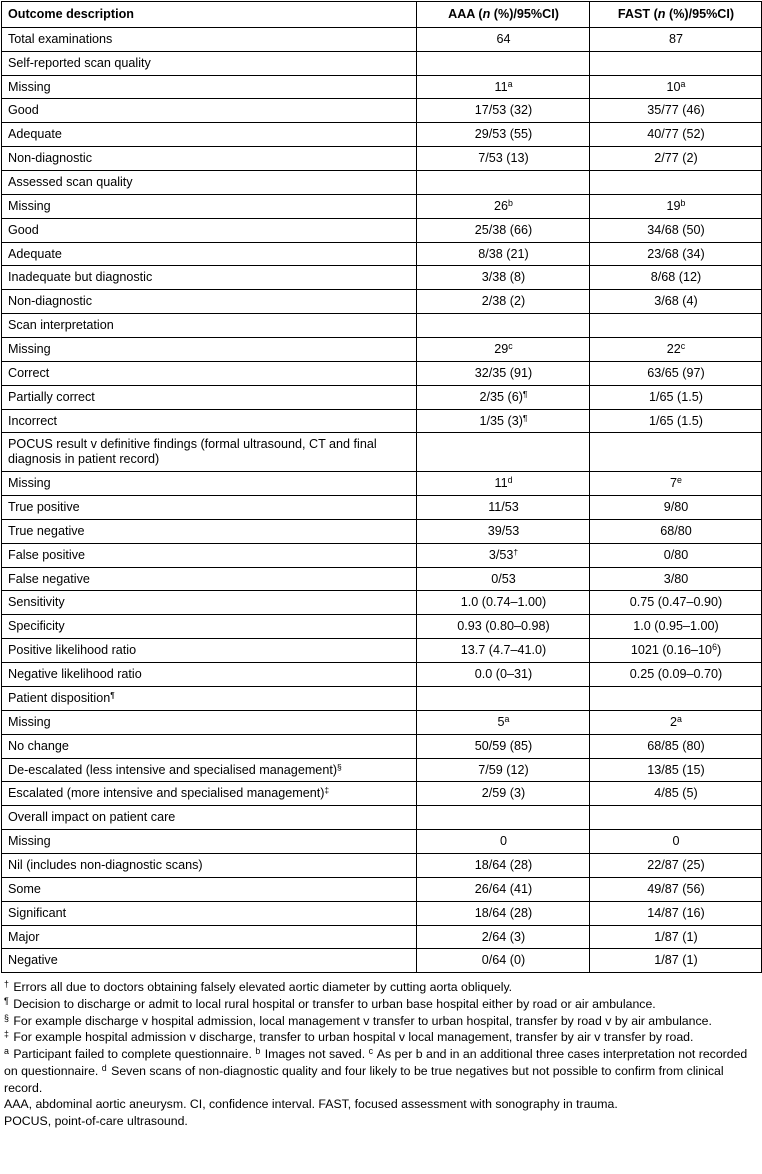 The width and height of the screenshot is (762, 1174). What do you see at coordinates (503, 603) in the screenshot?
I see `cell-aaa: 1.0 (0.74–1.00)` at bounding box center [503, 603].